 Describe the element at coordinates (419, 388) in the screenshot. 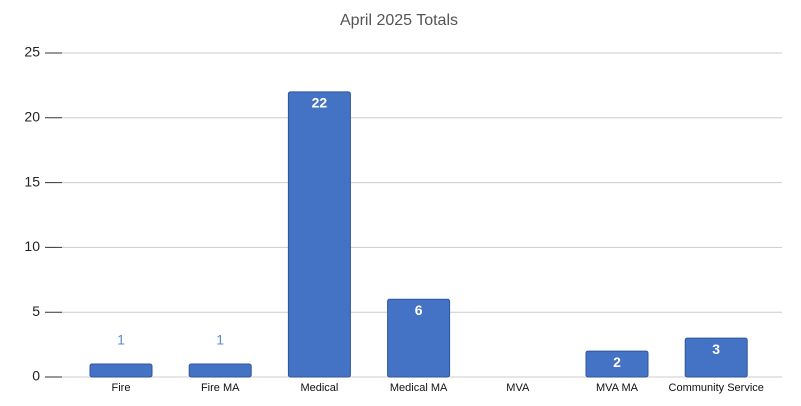

I see `x-tick-label: Medical MA` at that location.